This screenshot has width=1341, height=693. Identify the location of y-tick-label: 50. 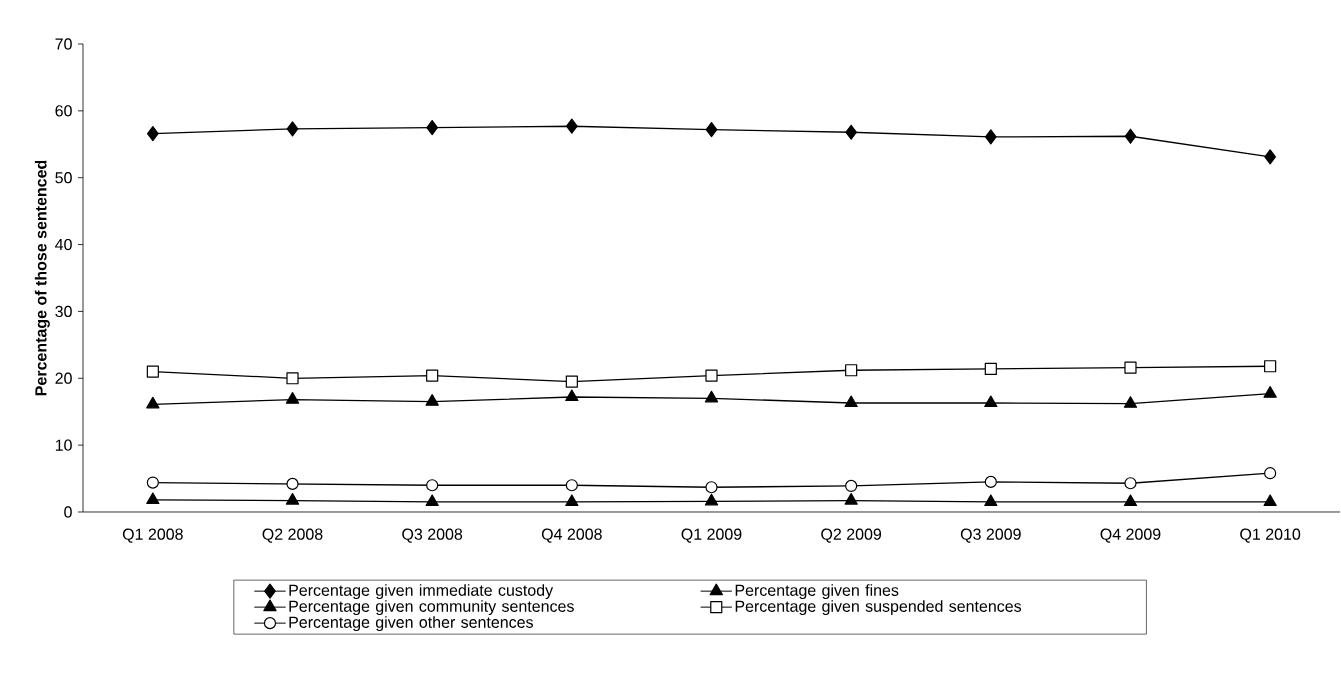
(63, 178).